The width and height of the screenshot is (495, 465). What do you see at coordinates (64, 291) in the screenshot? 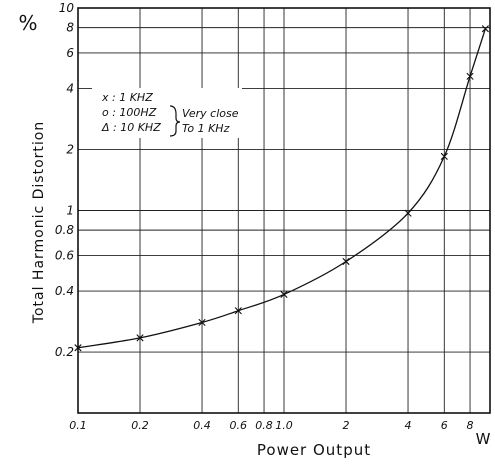
I see `y-tick-label: 0.4` at bounding box center [64, 291].